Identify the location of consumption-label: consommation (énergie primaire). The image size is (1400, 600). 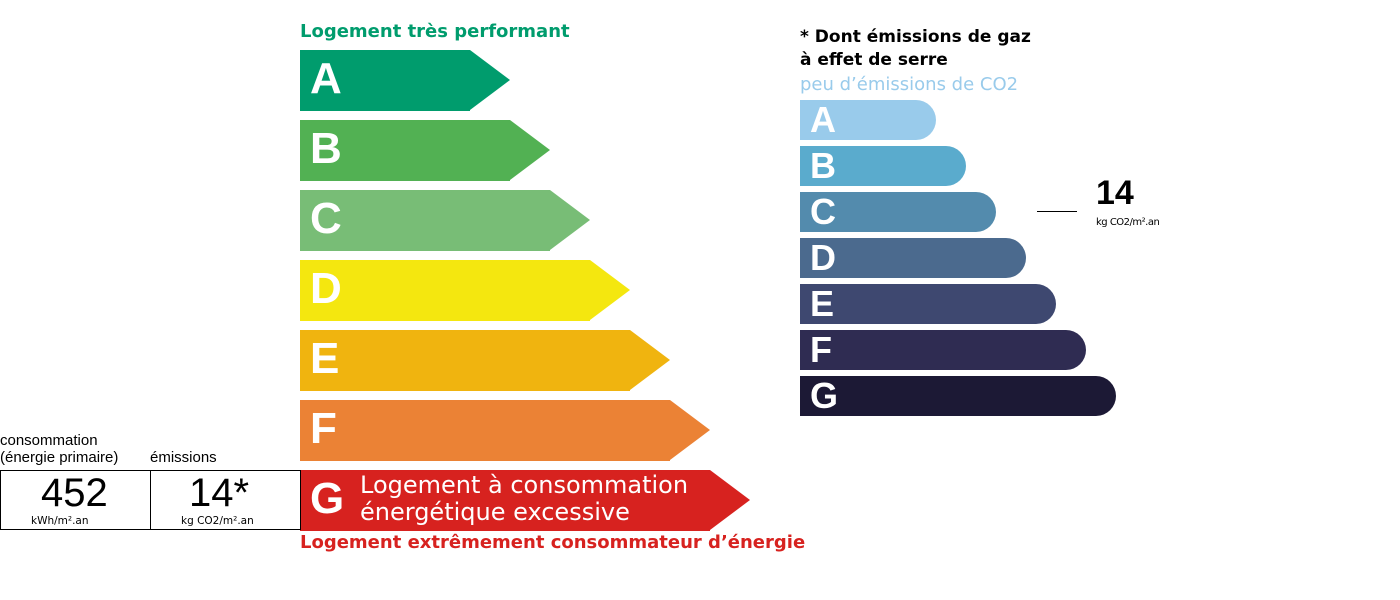
(59, 449).